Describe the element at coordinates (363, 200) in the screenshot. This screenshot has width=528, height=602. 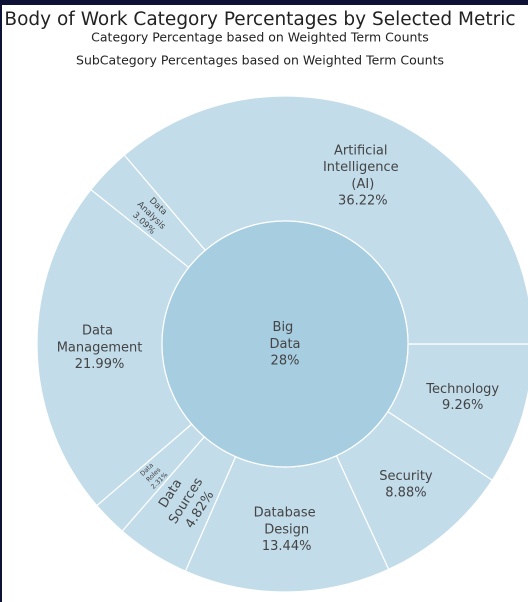
I see `segment-value-label: 36.22%` at that location.